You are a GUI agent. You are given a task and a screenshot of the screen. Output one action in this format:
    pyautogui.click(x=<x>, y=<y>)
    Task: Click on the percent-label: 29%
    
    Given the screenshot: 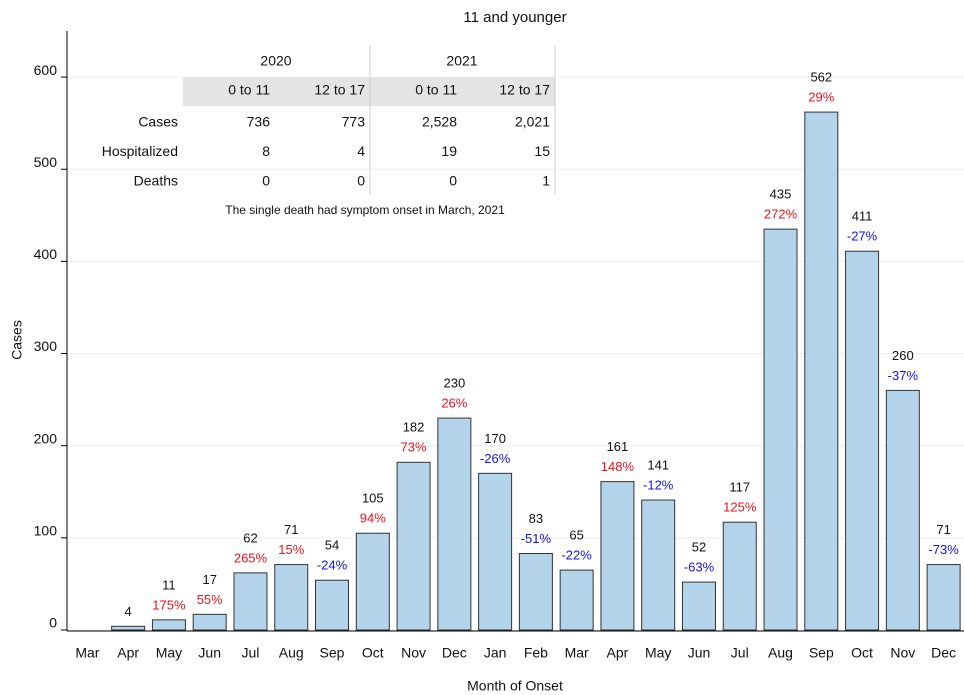 What is the action you would take?
    pyautogui.click(x=821, y=97)
    